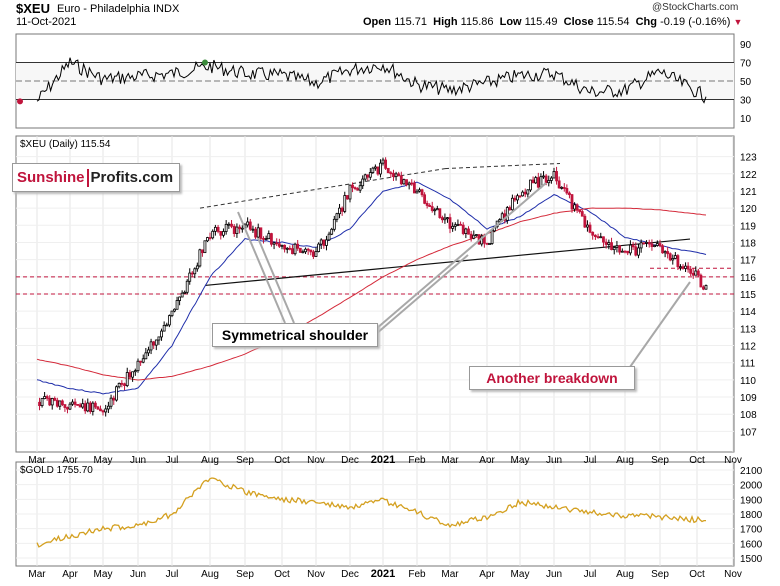 Image resolution: width=780 pixels, height=586 pixels. Describe the element at coordinates (748, 347) in the screenshot. I see `main-y-tick-label: 112` at that location.